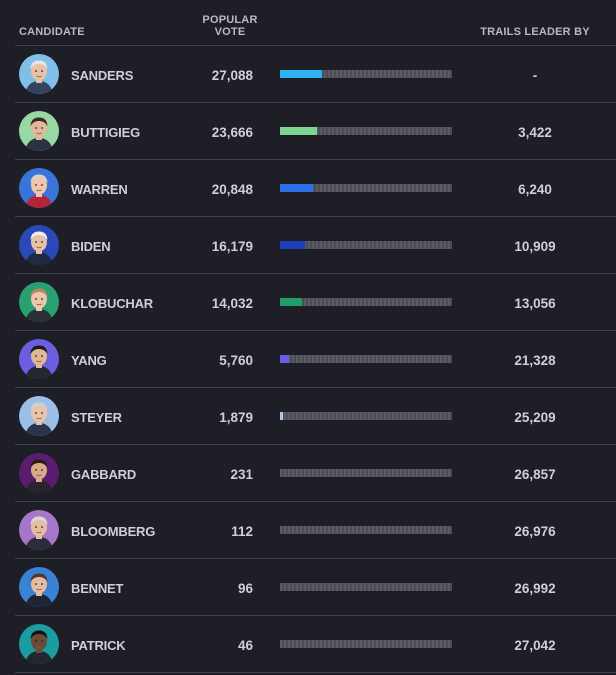 The width and height of the screenshot is (616, 675). Describe the element at coordinates (535, 32) in the screenshot. I see `header-trails-leader-by: TRAILS LEADER BY` at that location.